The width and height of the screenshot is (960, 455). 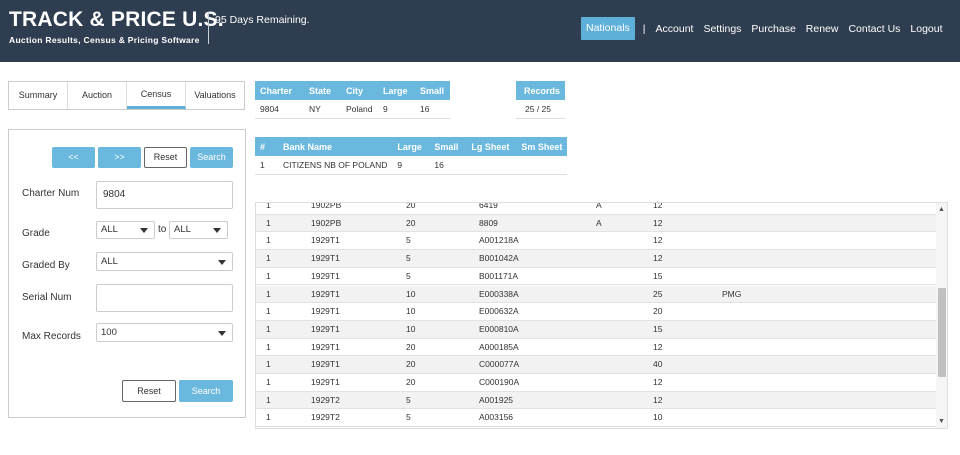 What do you see at coordinates (658, 364) in the screenshot?
I see `grid-grade-cell: 40` at bounding box center [658, 364].